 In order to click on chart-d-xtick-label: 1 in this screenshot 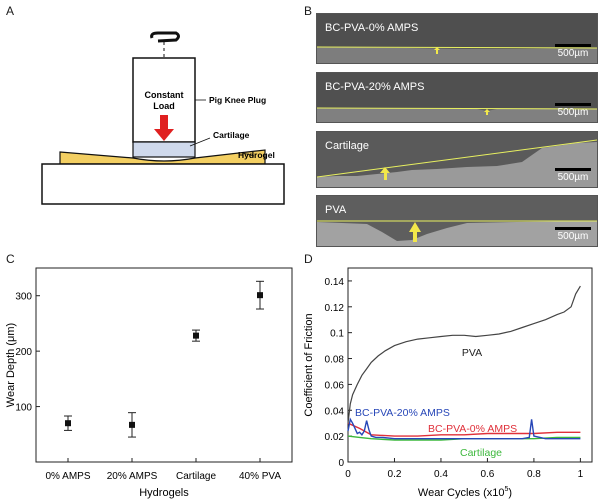, I will do `click(581, 474)`.